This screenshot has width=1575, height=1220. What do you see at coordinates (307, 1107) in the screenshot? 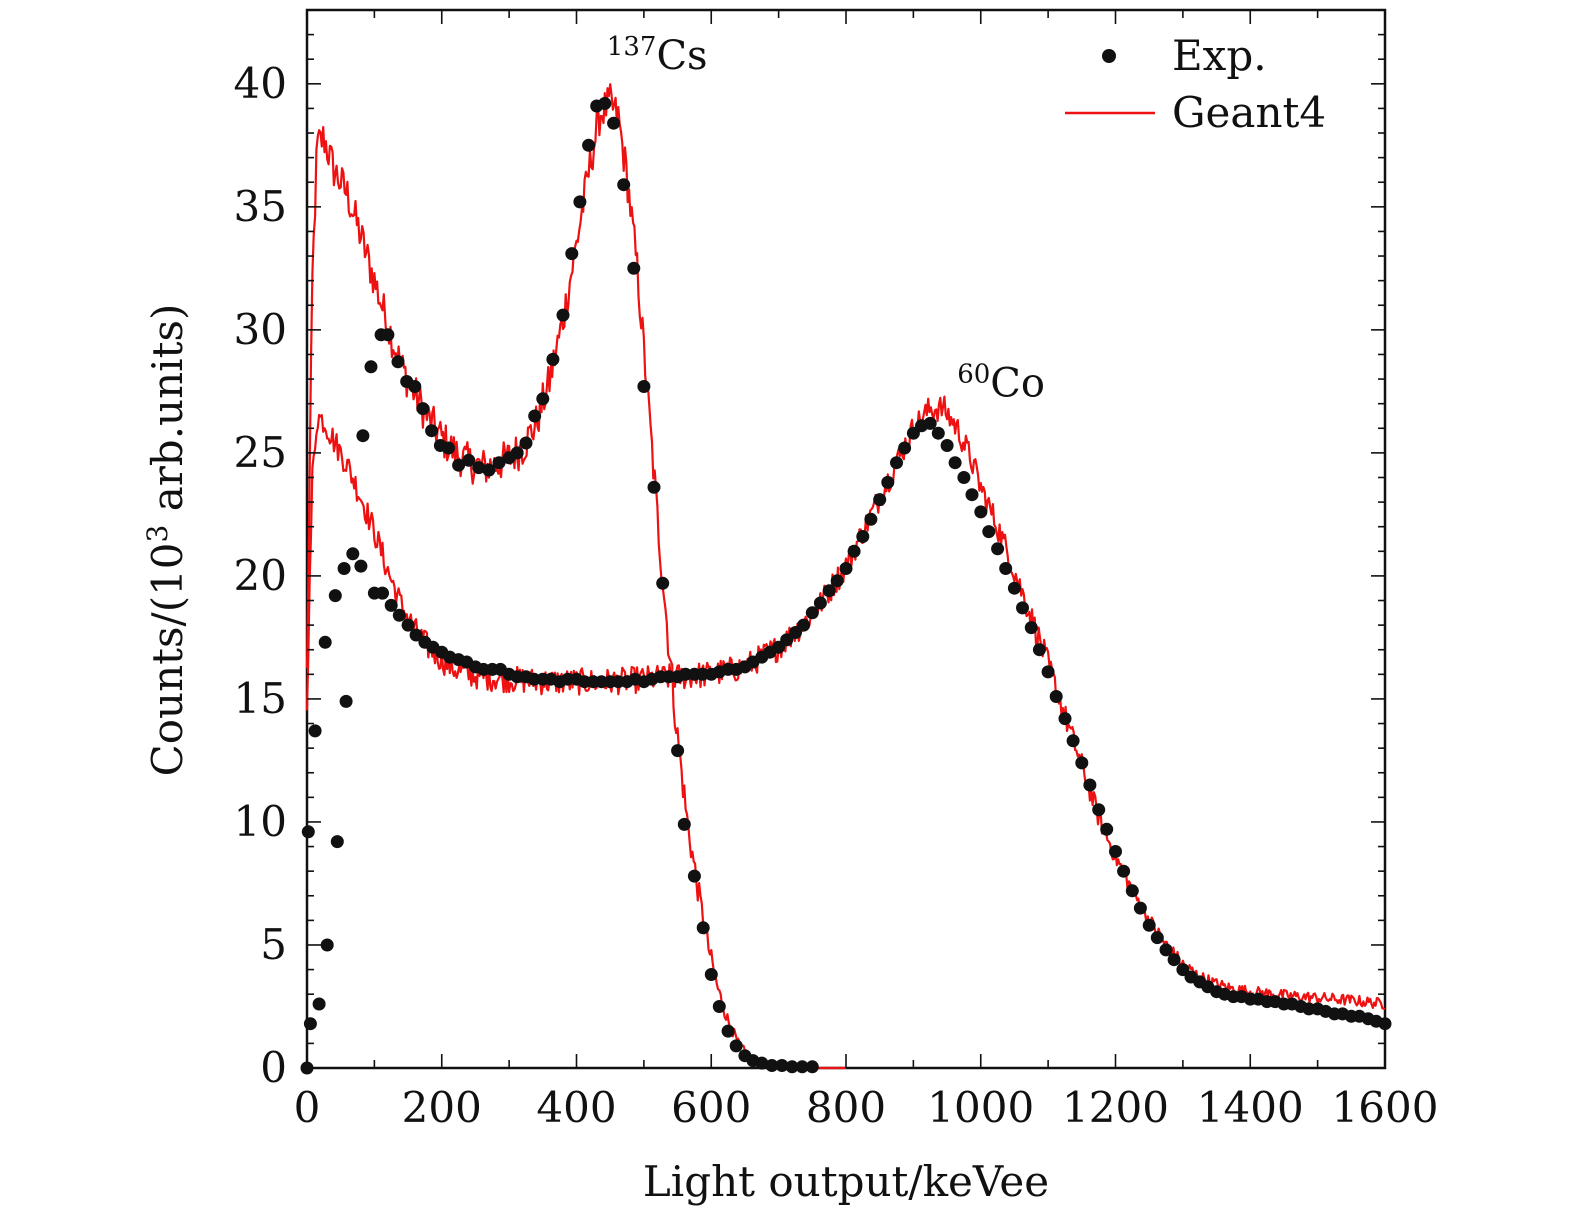
I see `x-tick-label: 0` at bounding box center [307, 1107].